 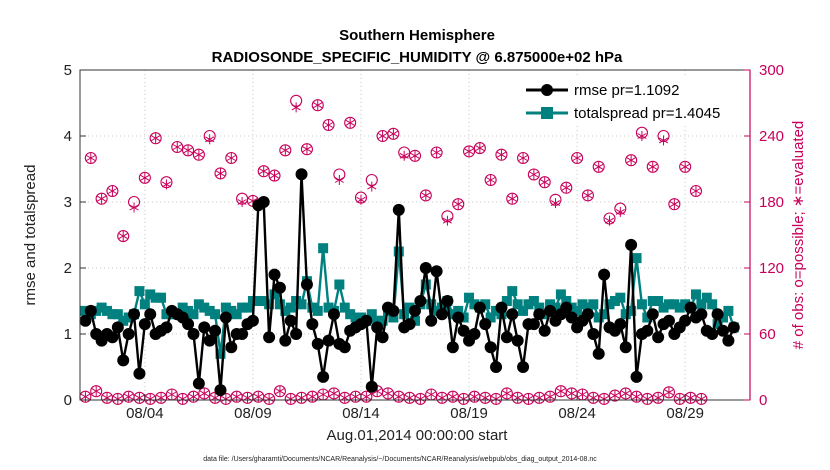 I want to click on legend-spread-marker, so click(x=547, y=113).